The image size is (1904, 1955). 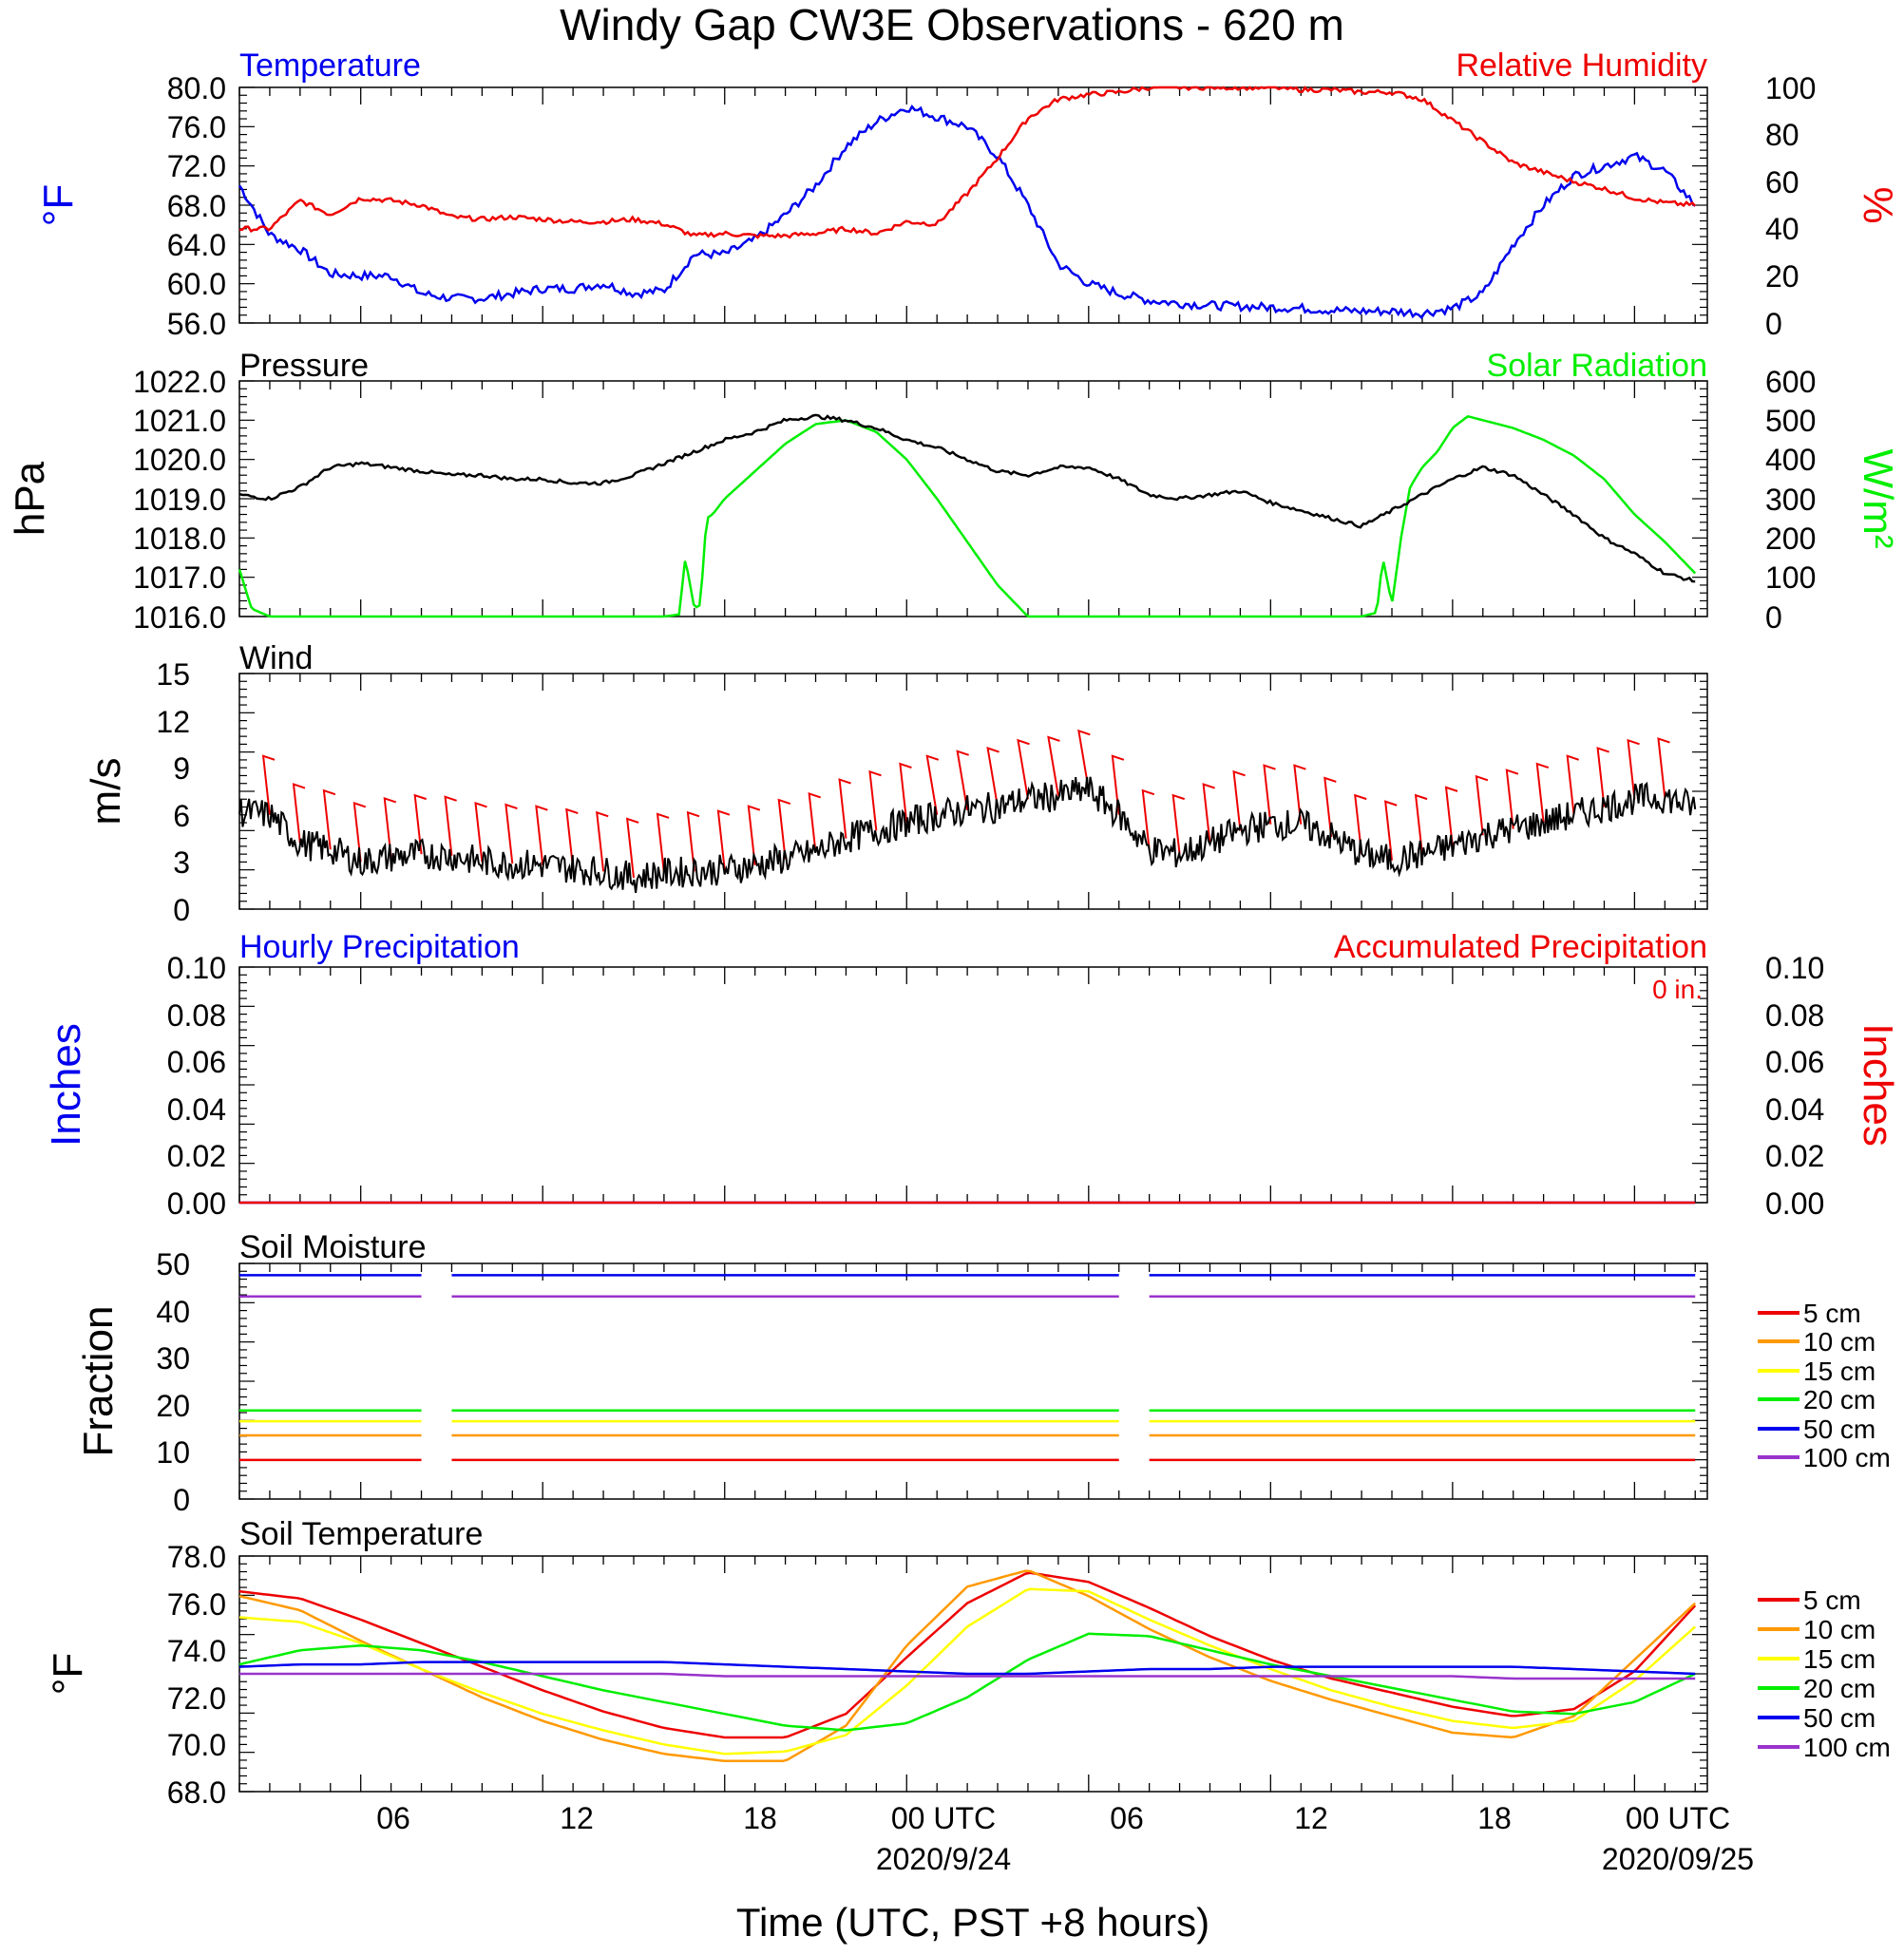 I want to click on y-tick-label: 72.0, so click(x=196, y=1698).